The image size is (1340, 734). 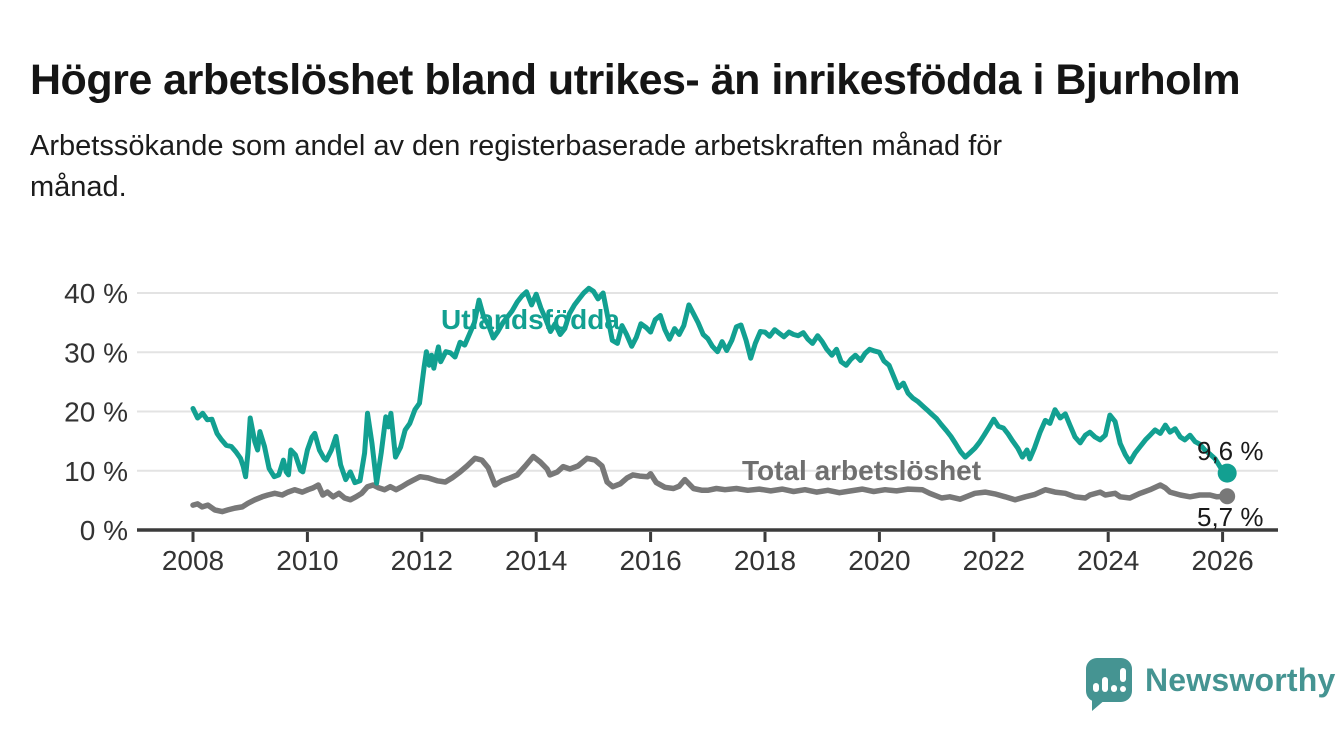 I want to click on subtitle-line-2: månad., so click(x=78, y=187).